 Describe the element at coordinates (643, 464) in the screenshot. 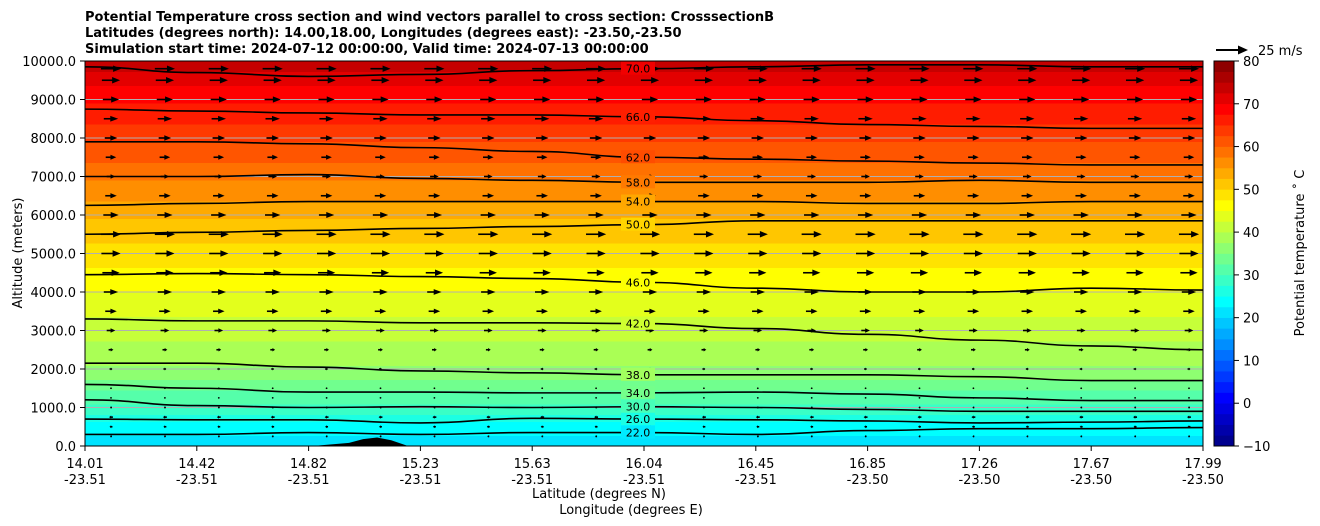

I see `x-tick-label-latitude: 16.04` at that location.